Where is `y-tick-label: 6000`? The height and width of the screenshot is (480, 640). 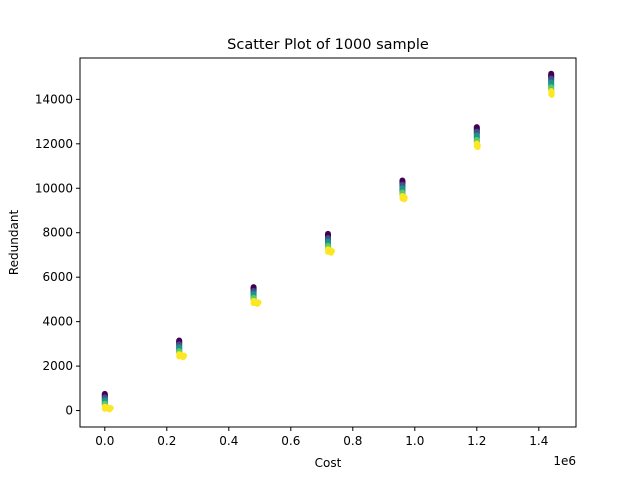 y-tick-label: 6000 is located at coordinates (57, 277).